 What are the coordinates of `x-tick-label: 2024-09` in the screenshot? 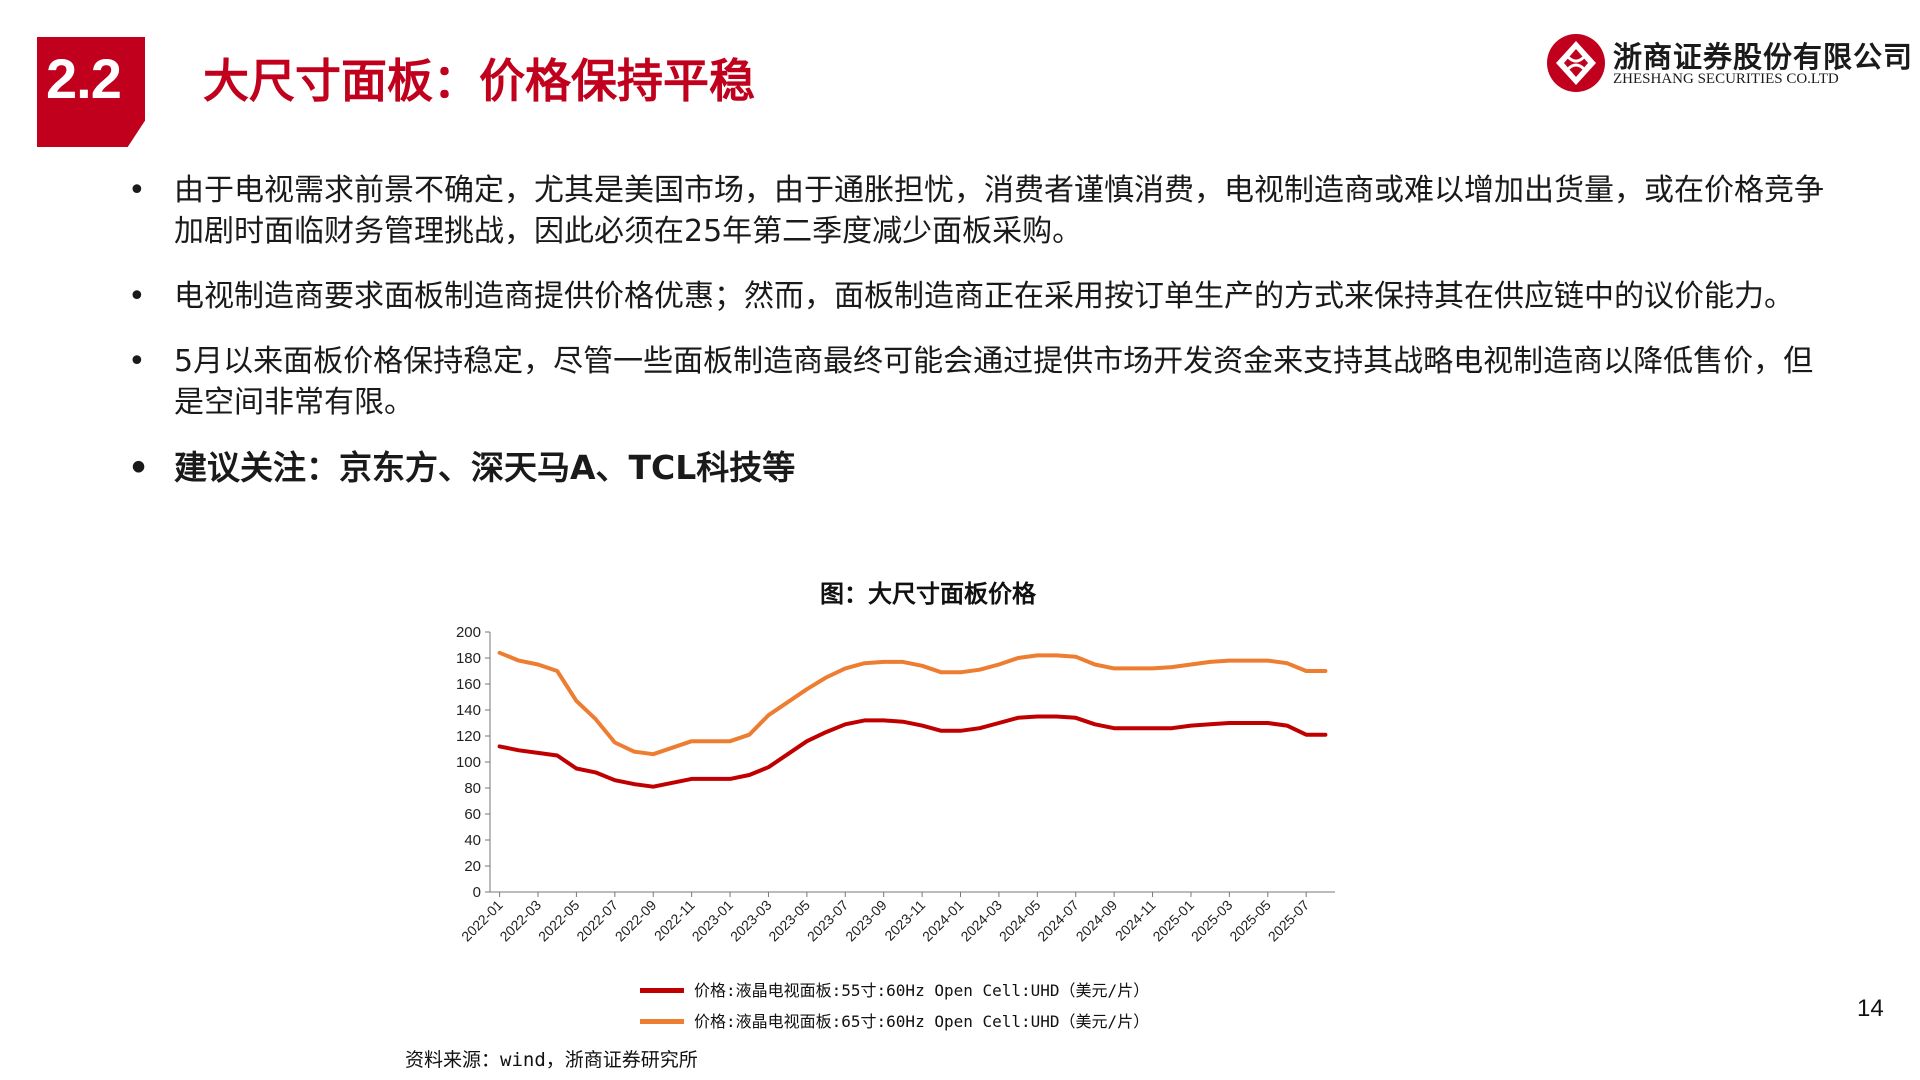 It's located at (1097, 921).